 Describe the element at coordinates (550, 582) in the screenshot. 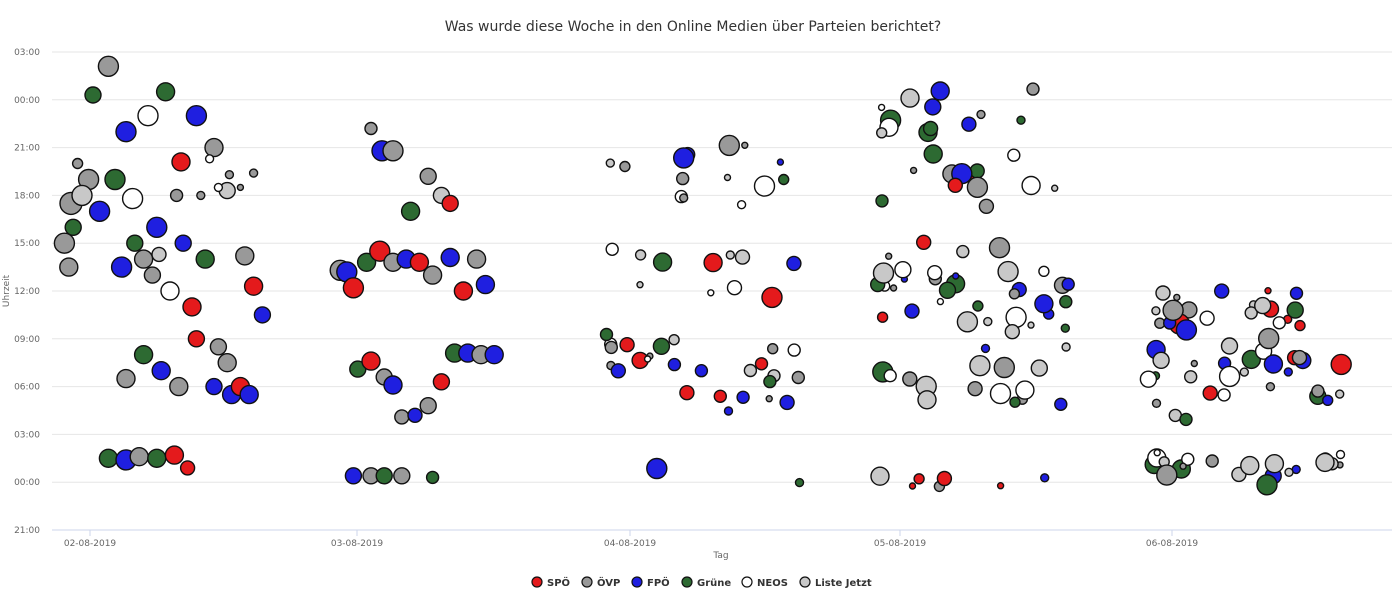

I see `legend-item: SPÖ` at that location.